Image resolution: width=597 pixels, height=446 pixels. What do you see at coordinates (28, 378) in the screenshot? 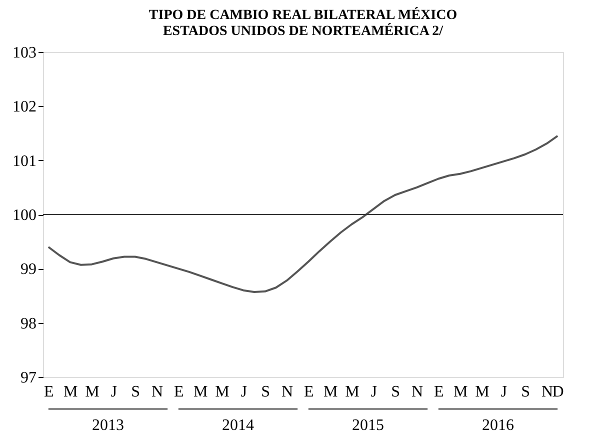
I see `y-tick-label: 97` at bounding box center [28, 378].